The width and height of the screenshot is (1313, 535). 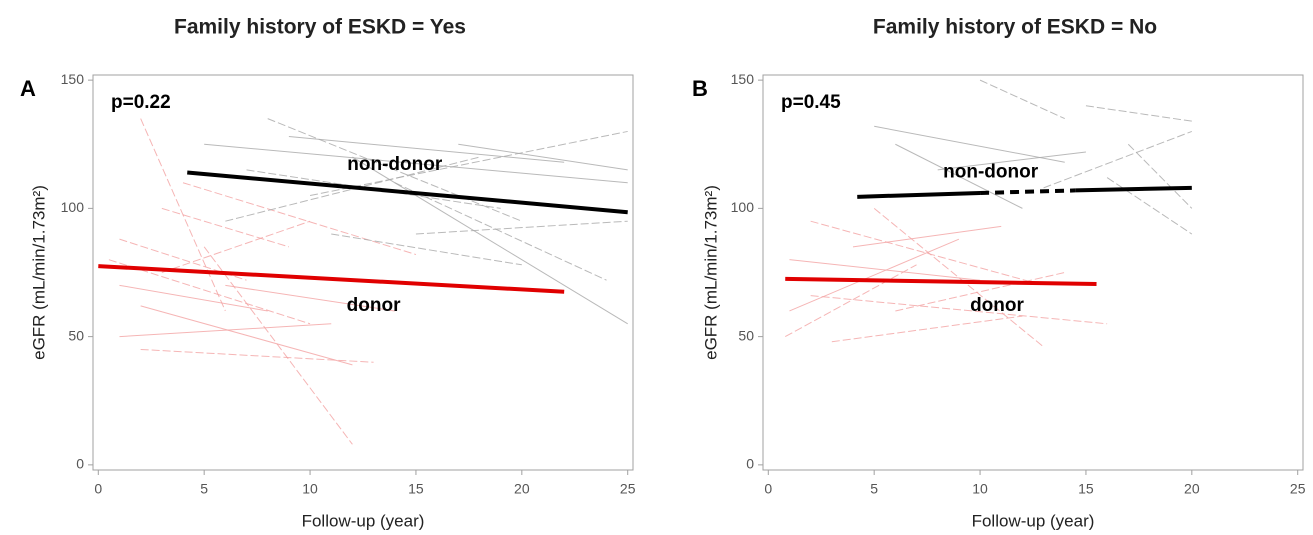 What do you see at coordinates (811, 102) in the screenshot?
I see `p-value: p=0.45` at bounding box center [811, 102].